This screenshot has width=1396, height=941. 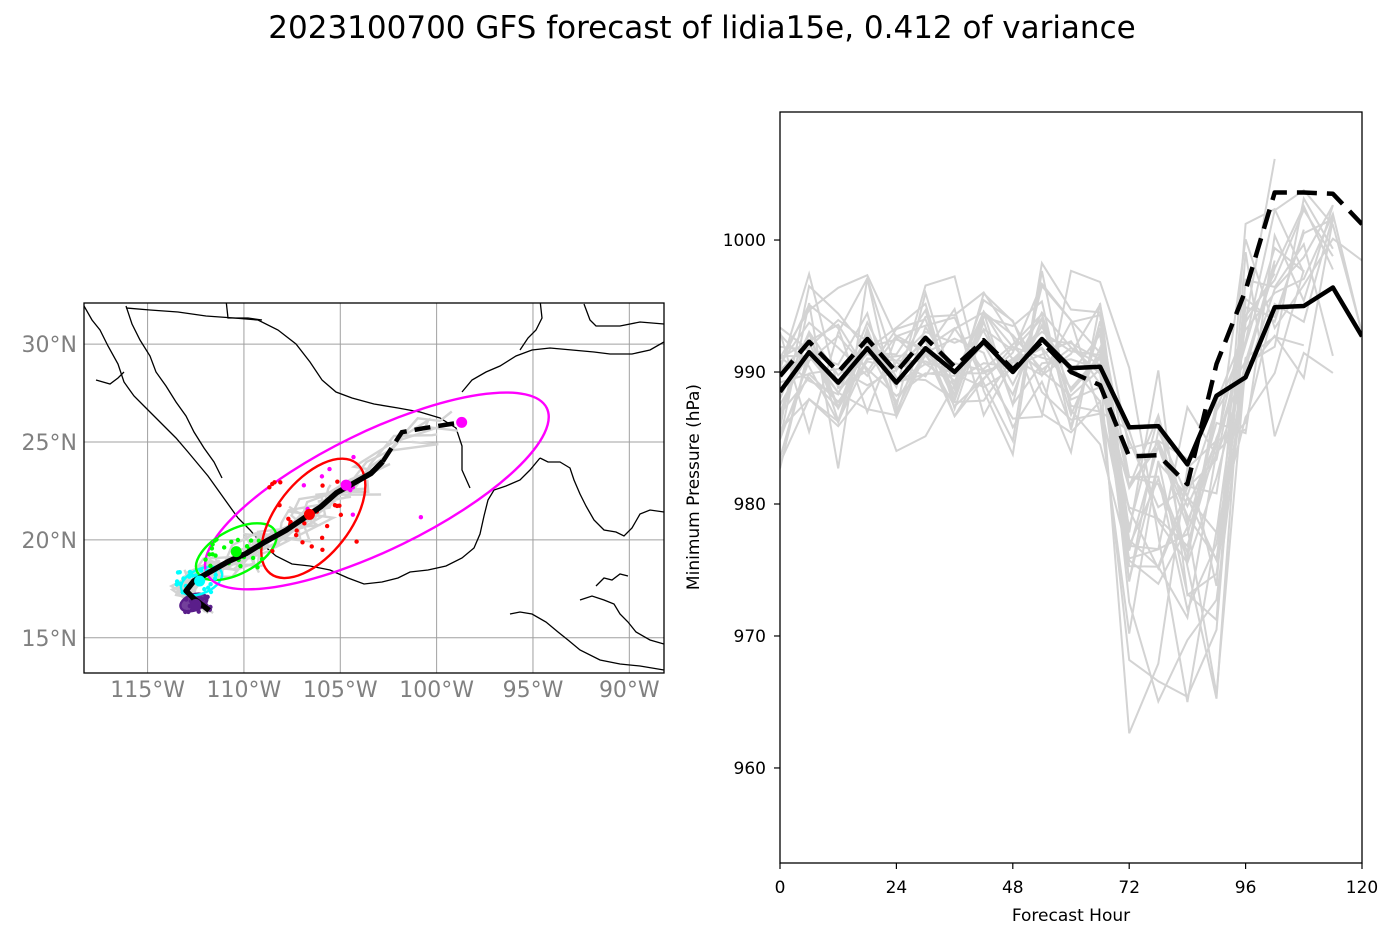 I want to click on map-x-tick-label: 110°W, so click(x=244, y=690).